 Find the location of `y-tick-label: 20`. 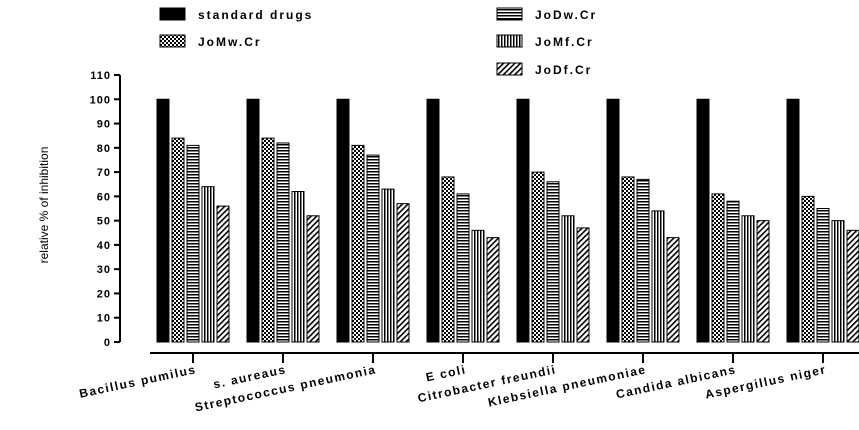

y-tick-label: 20 is located at coordinates (104, 294).